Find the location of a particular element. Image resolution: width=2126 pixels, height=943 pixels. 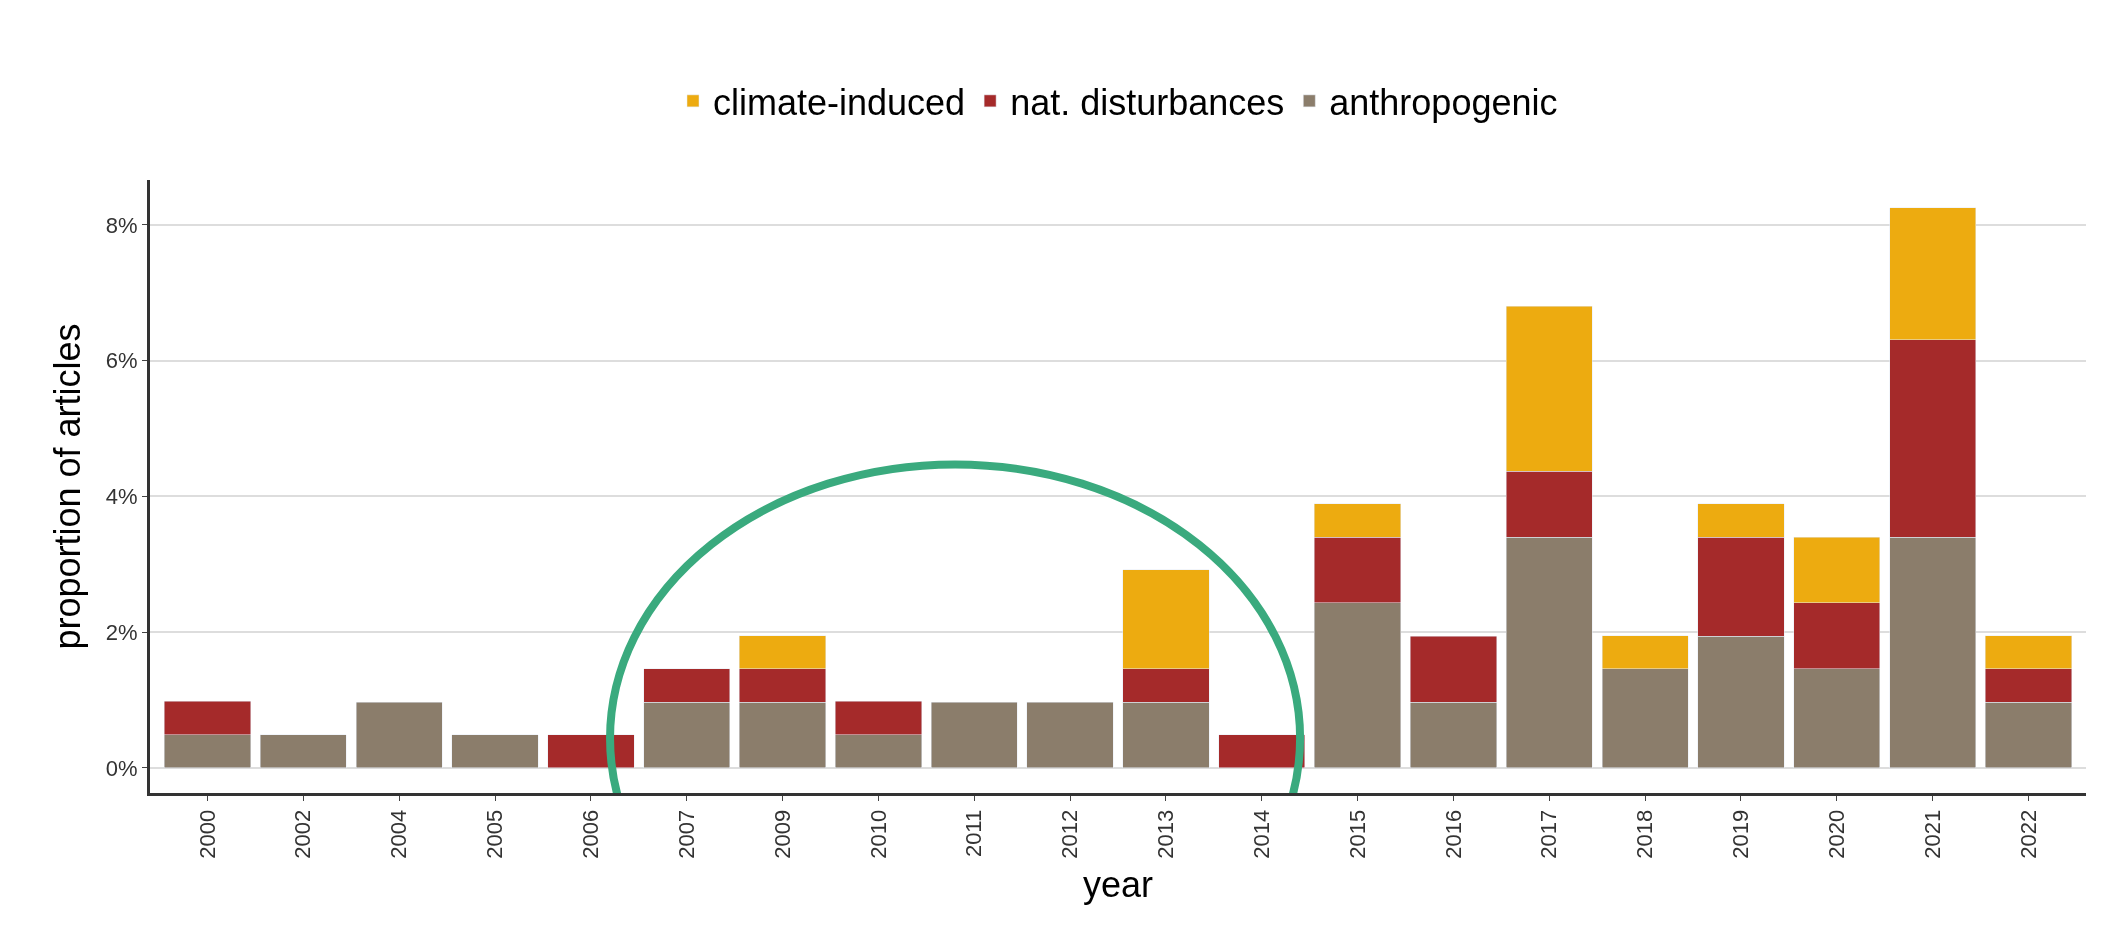

legend-label: nat. disturbances is located at coordinates (1147, 102).